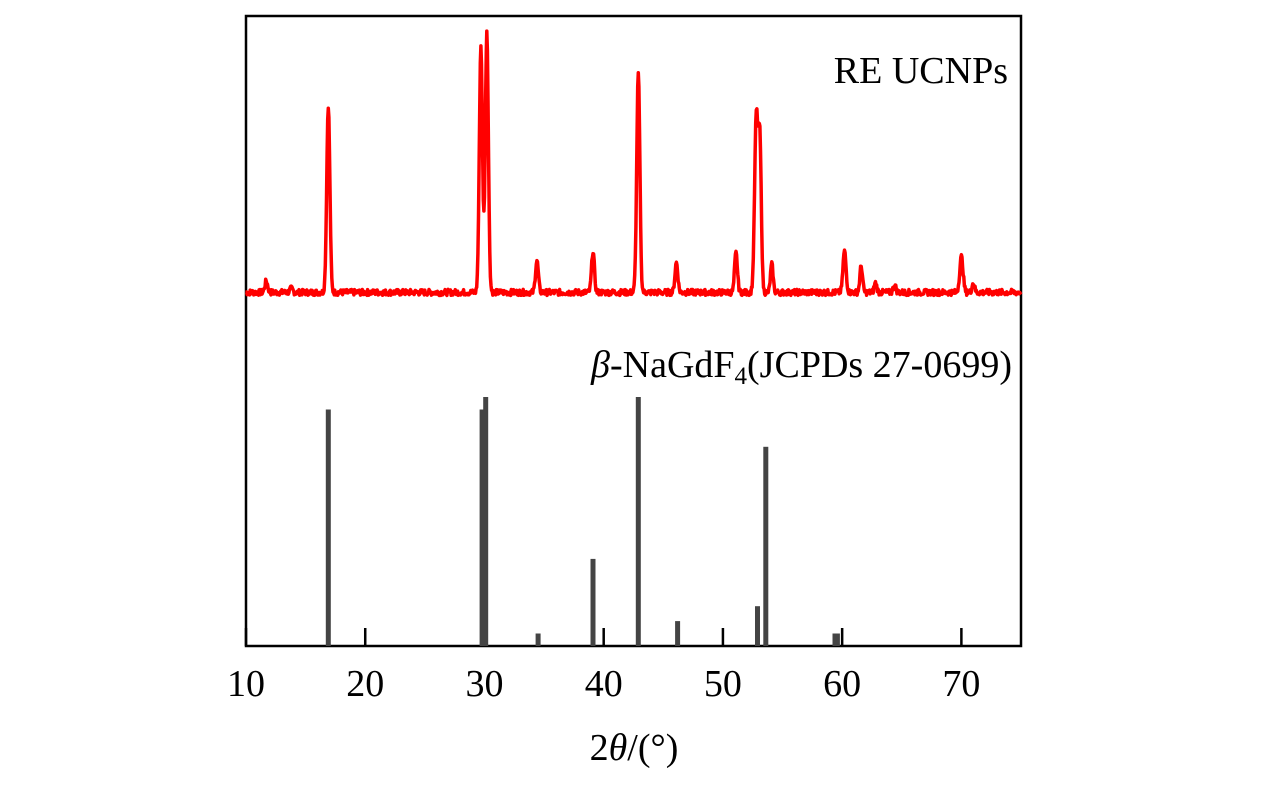 This screenshot has height=787, width=1276. What do you see at coordinates (723, 684) in the screenshot?
I see `x-tick-label-50: 50` at bounding box center [723, 684].